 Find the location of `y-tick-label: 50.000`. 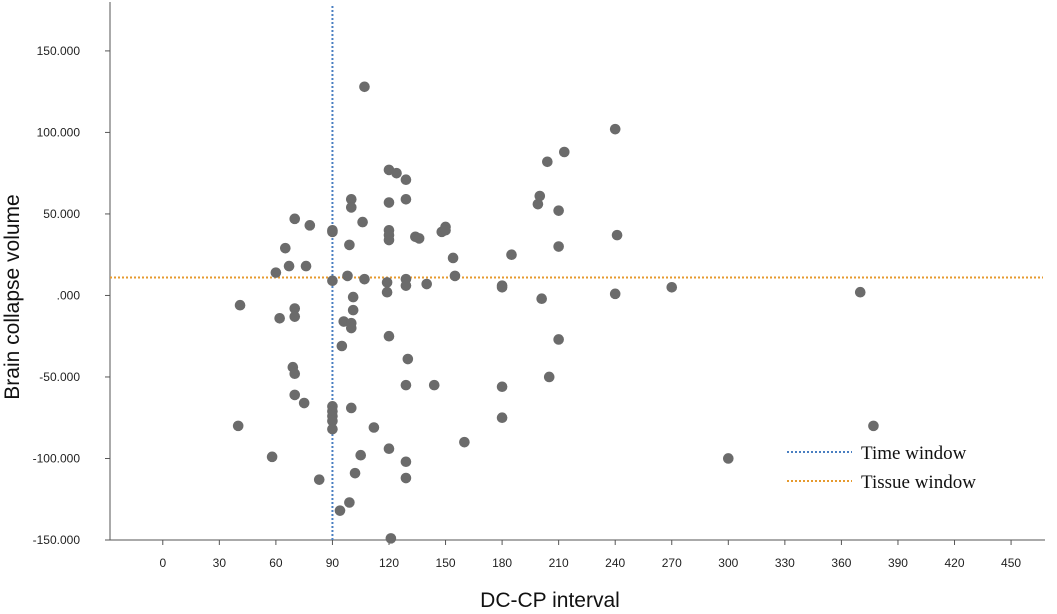

y-tick-label: 50.000 is located at coordinates (61, 214).